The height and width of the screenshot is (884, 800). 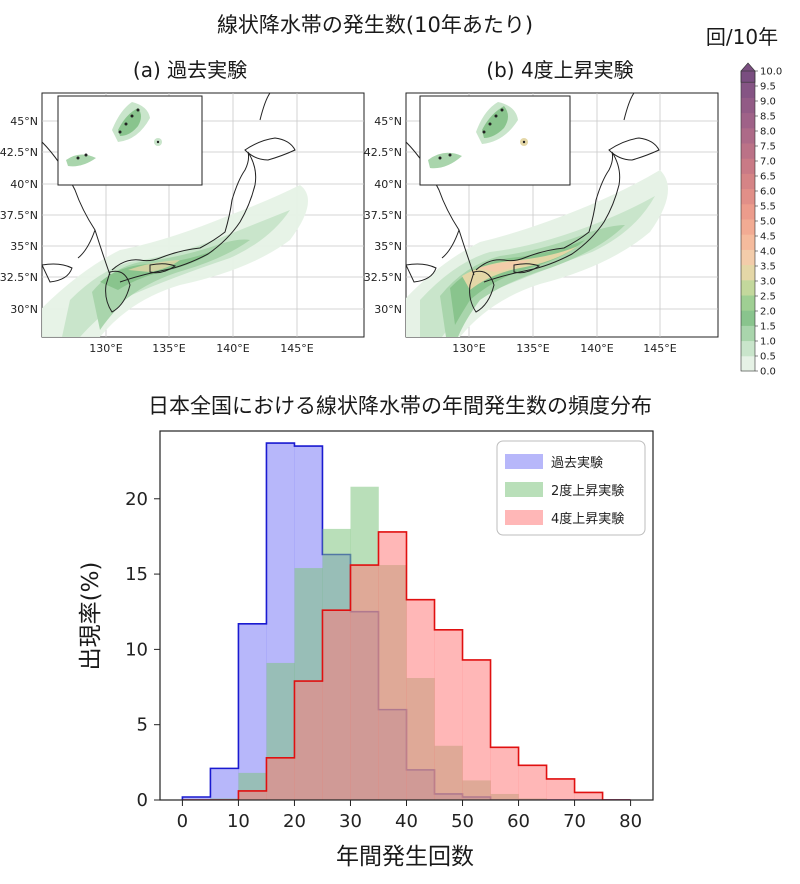 What do you see at coordinates (768, 117) in the screenshot?
I see `colorbar-tick-label: 8.5` at bounding box center [768, 117].